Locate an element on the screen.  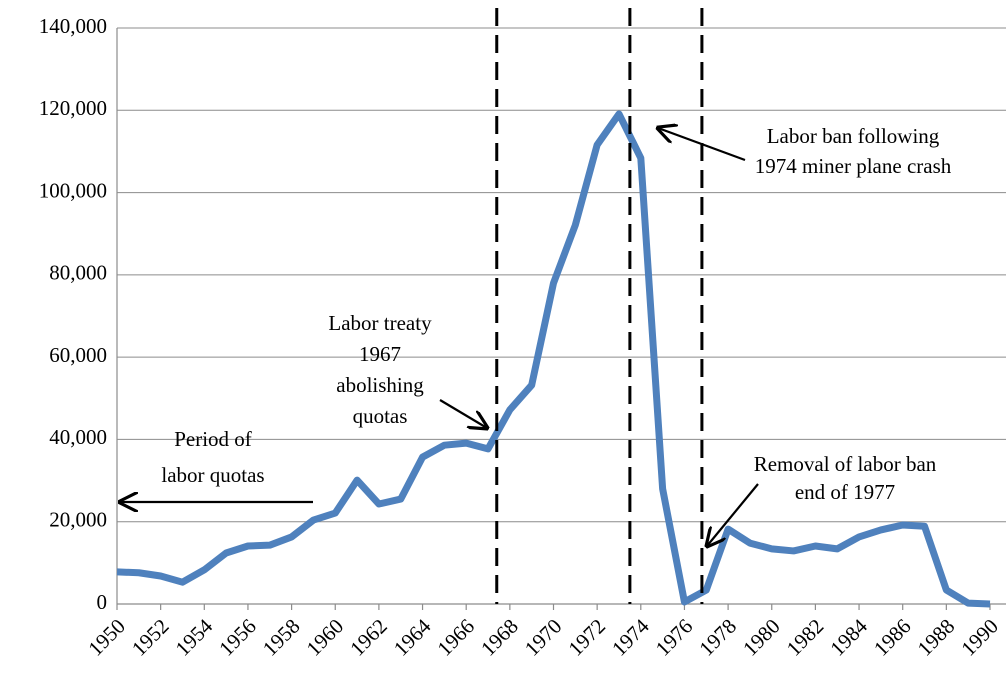
x-tick-label: 1964 is located at coordinates (412, 637).